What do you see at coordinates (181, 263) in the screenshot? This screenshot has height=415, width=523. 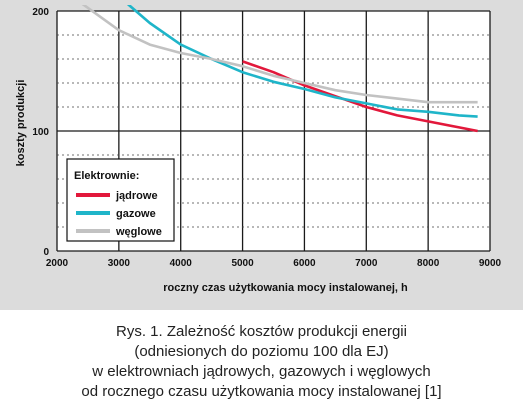 I see `x-tick-label: 4000` at bounding box center [181, 263].